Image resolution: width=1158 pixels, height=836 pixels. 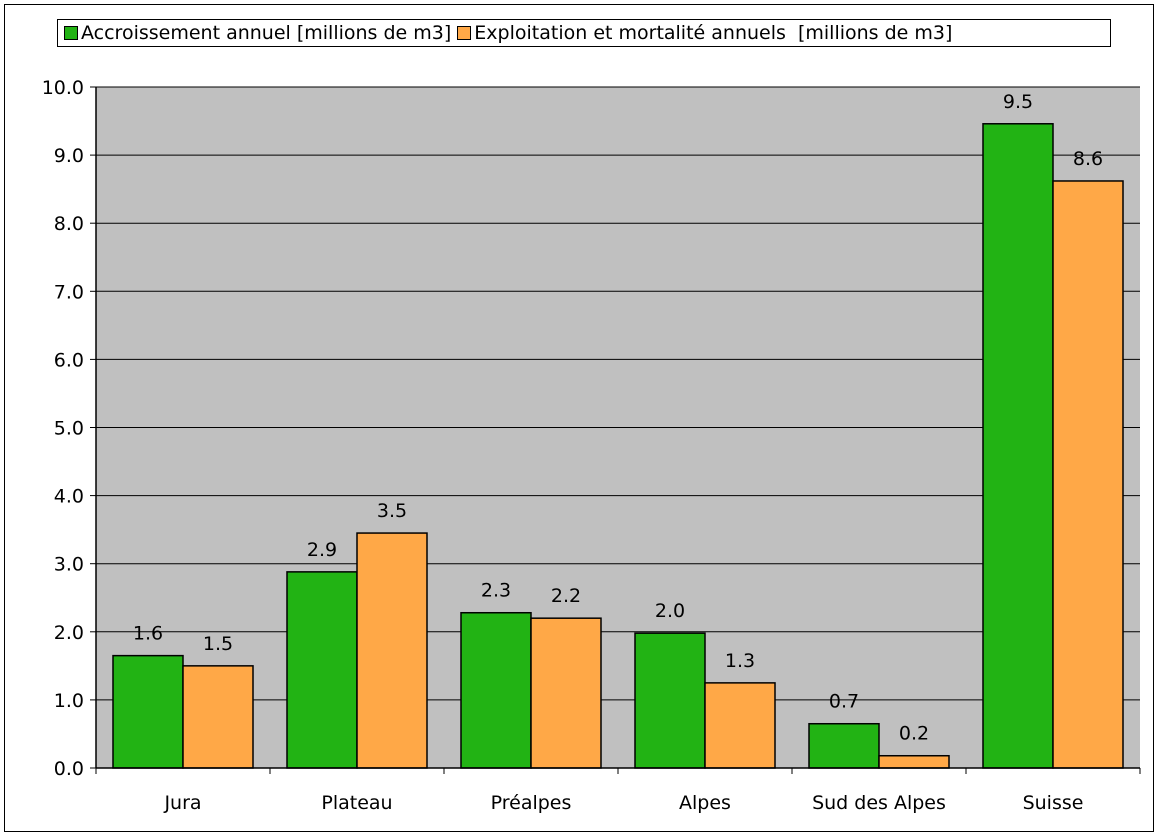 I want to click on data-label-series-2: 8.6, so click(x=1088, y=159).